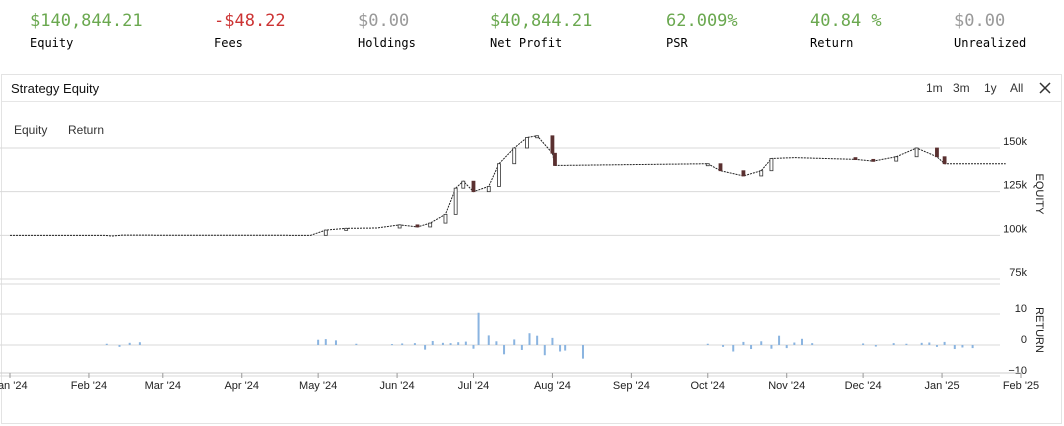  What do you see at coordinates (1024, 340) in the screenshot?
I see `return-tick-label: 0` at bounding box center [1024, 340].